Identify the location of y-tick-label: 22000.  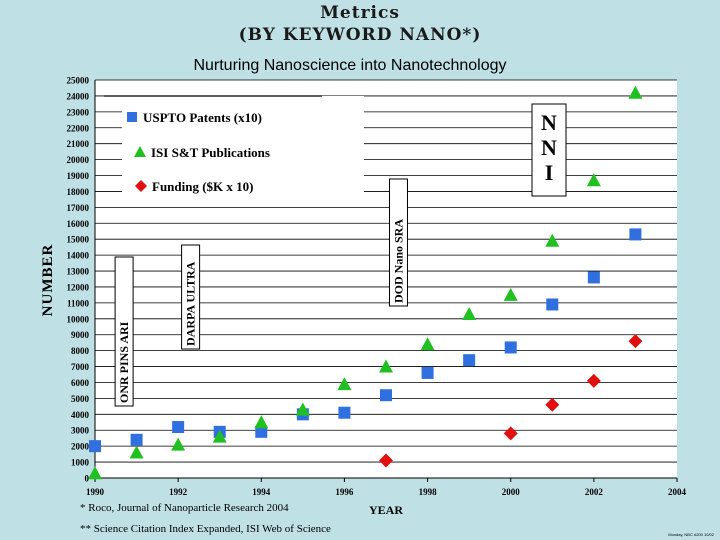
(78, 128).